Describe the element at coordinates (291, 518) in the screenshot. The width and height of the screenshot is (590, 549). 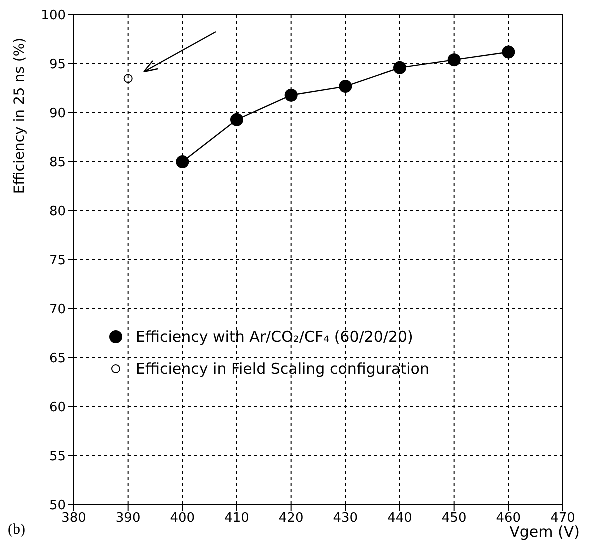
I see `x-tick-label: 420` at that location.